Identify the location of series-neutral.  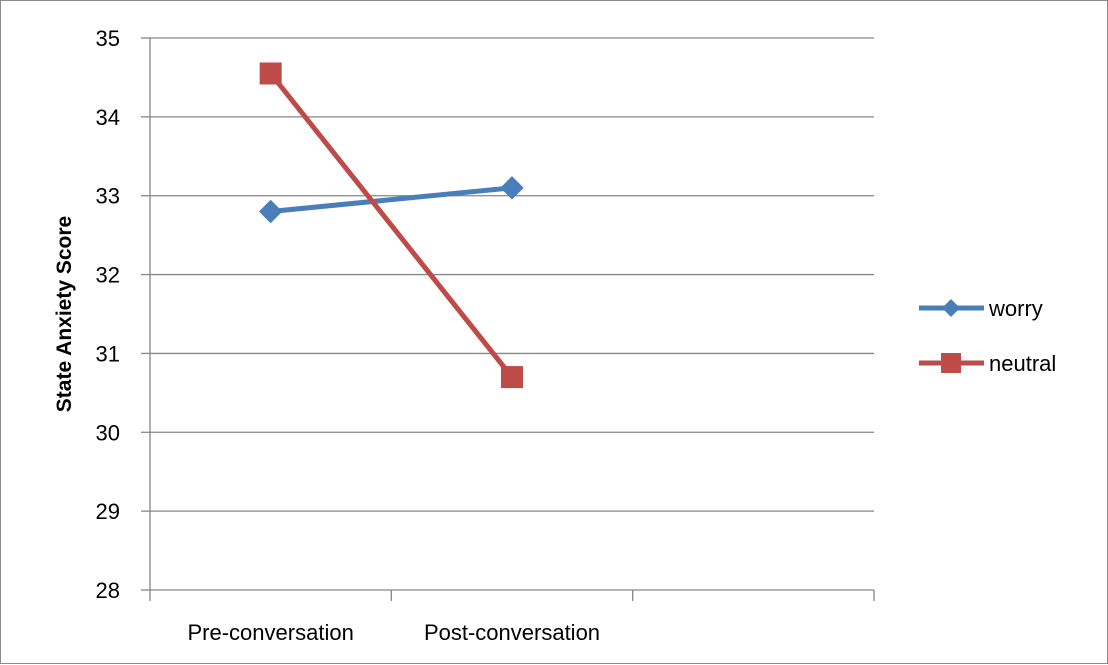
(391, 225).